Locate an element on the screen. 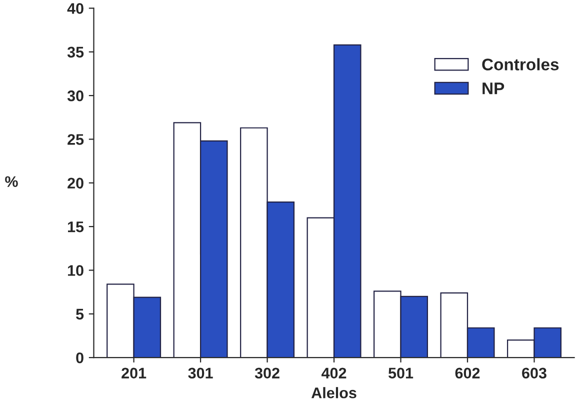 This screenshot has width=586, height=411. y-tick-label: 20 is located at coordinates (76, 183).